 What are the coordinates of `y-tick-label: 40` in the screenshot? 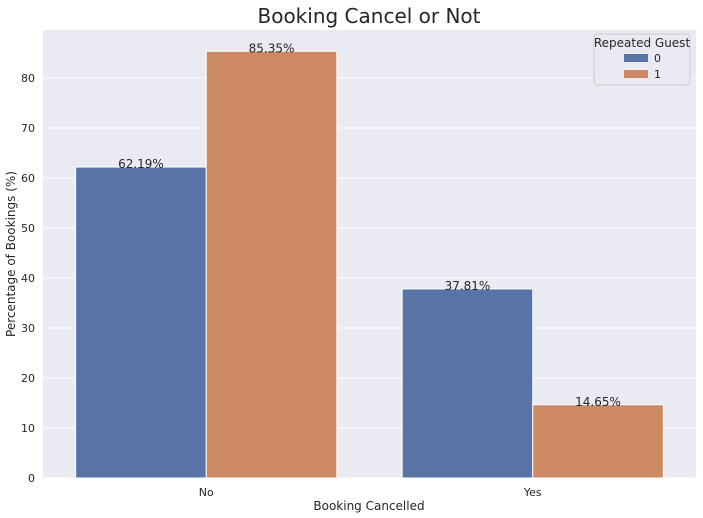 It's located at (28, 278).